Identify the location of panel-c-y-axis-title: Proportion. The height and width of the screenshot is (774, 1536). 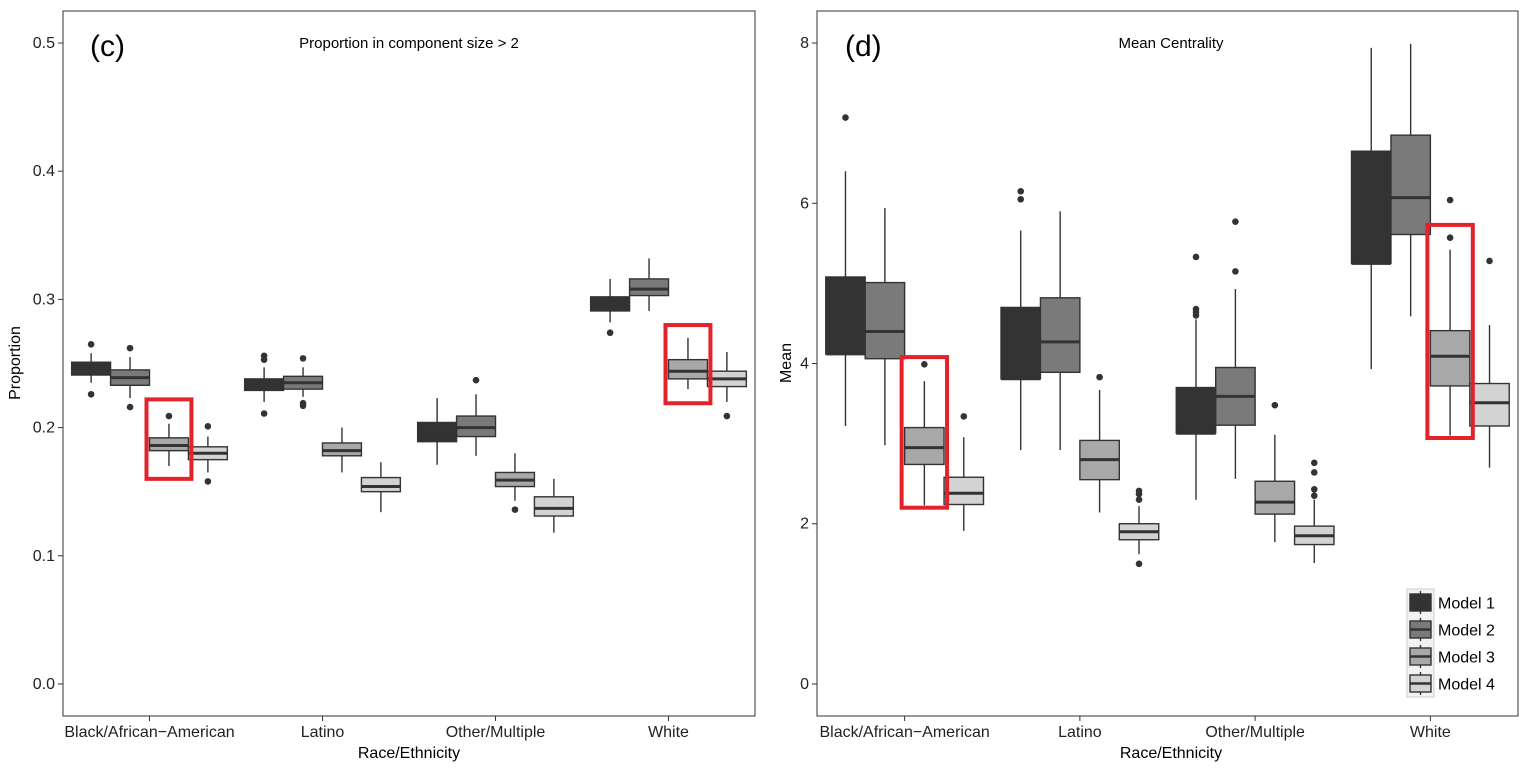
(15, 363).